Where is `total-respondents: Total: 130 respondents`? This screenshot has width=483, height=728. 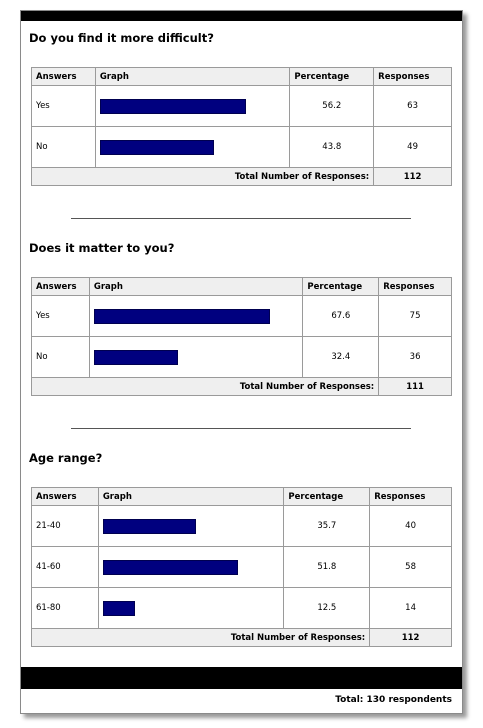
total-respondents: Total: 130 respondents is located at coordinates (393, 700).